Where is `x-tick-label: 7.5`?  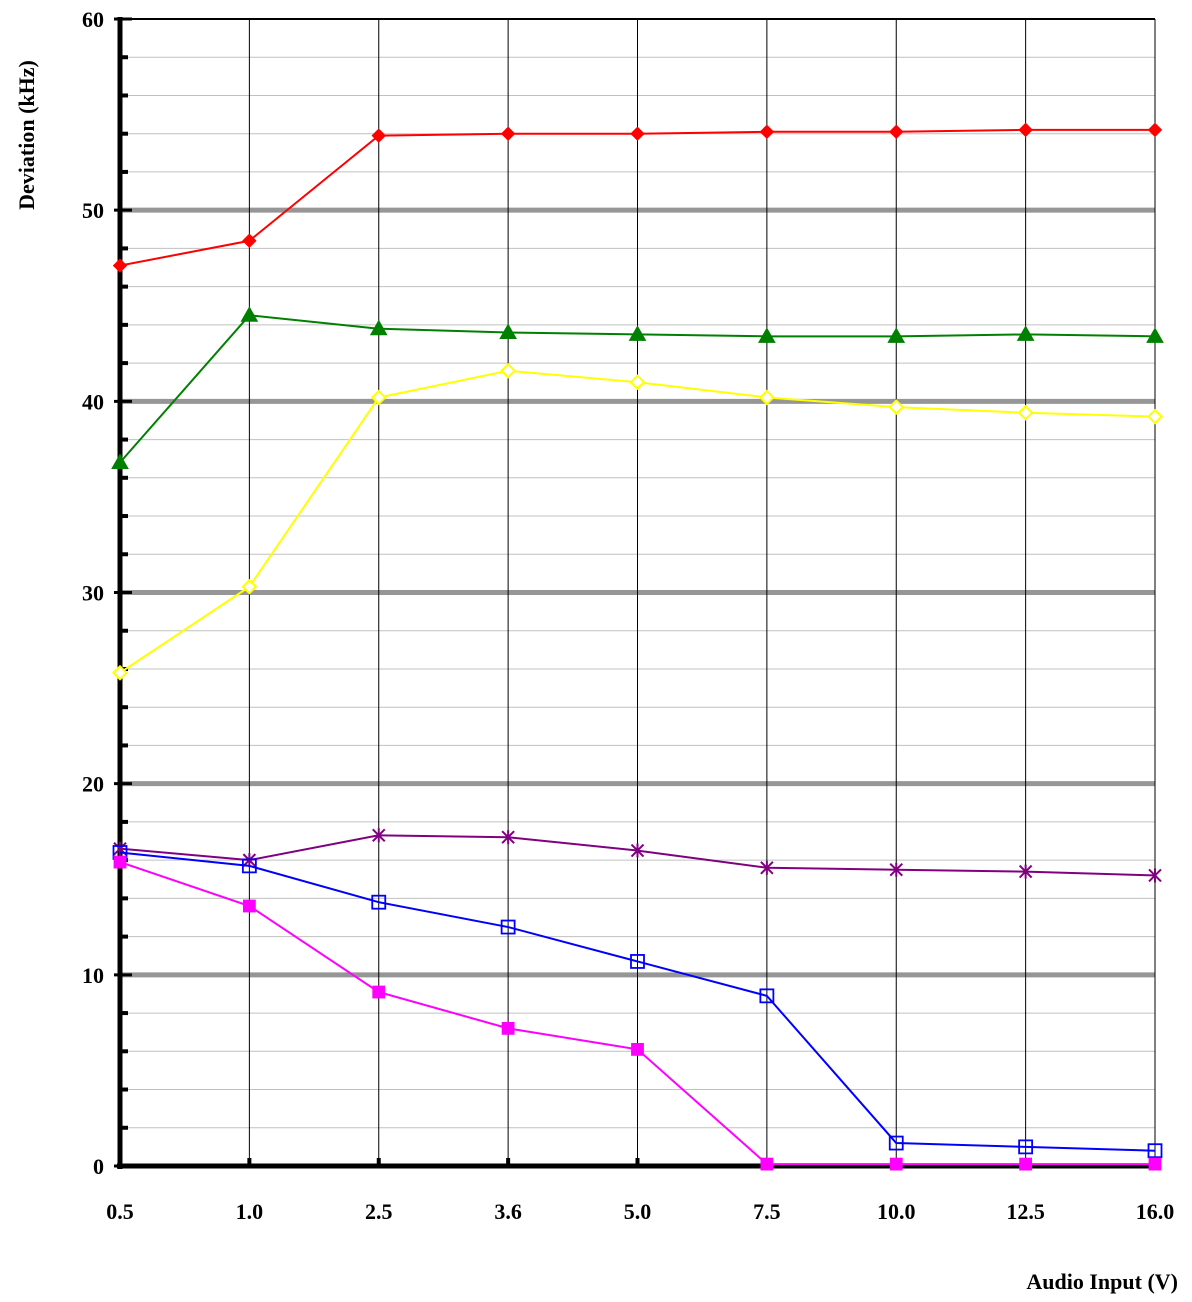 x-tick-label: 7.5 is located at coordinates (767, 1211).